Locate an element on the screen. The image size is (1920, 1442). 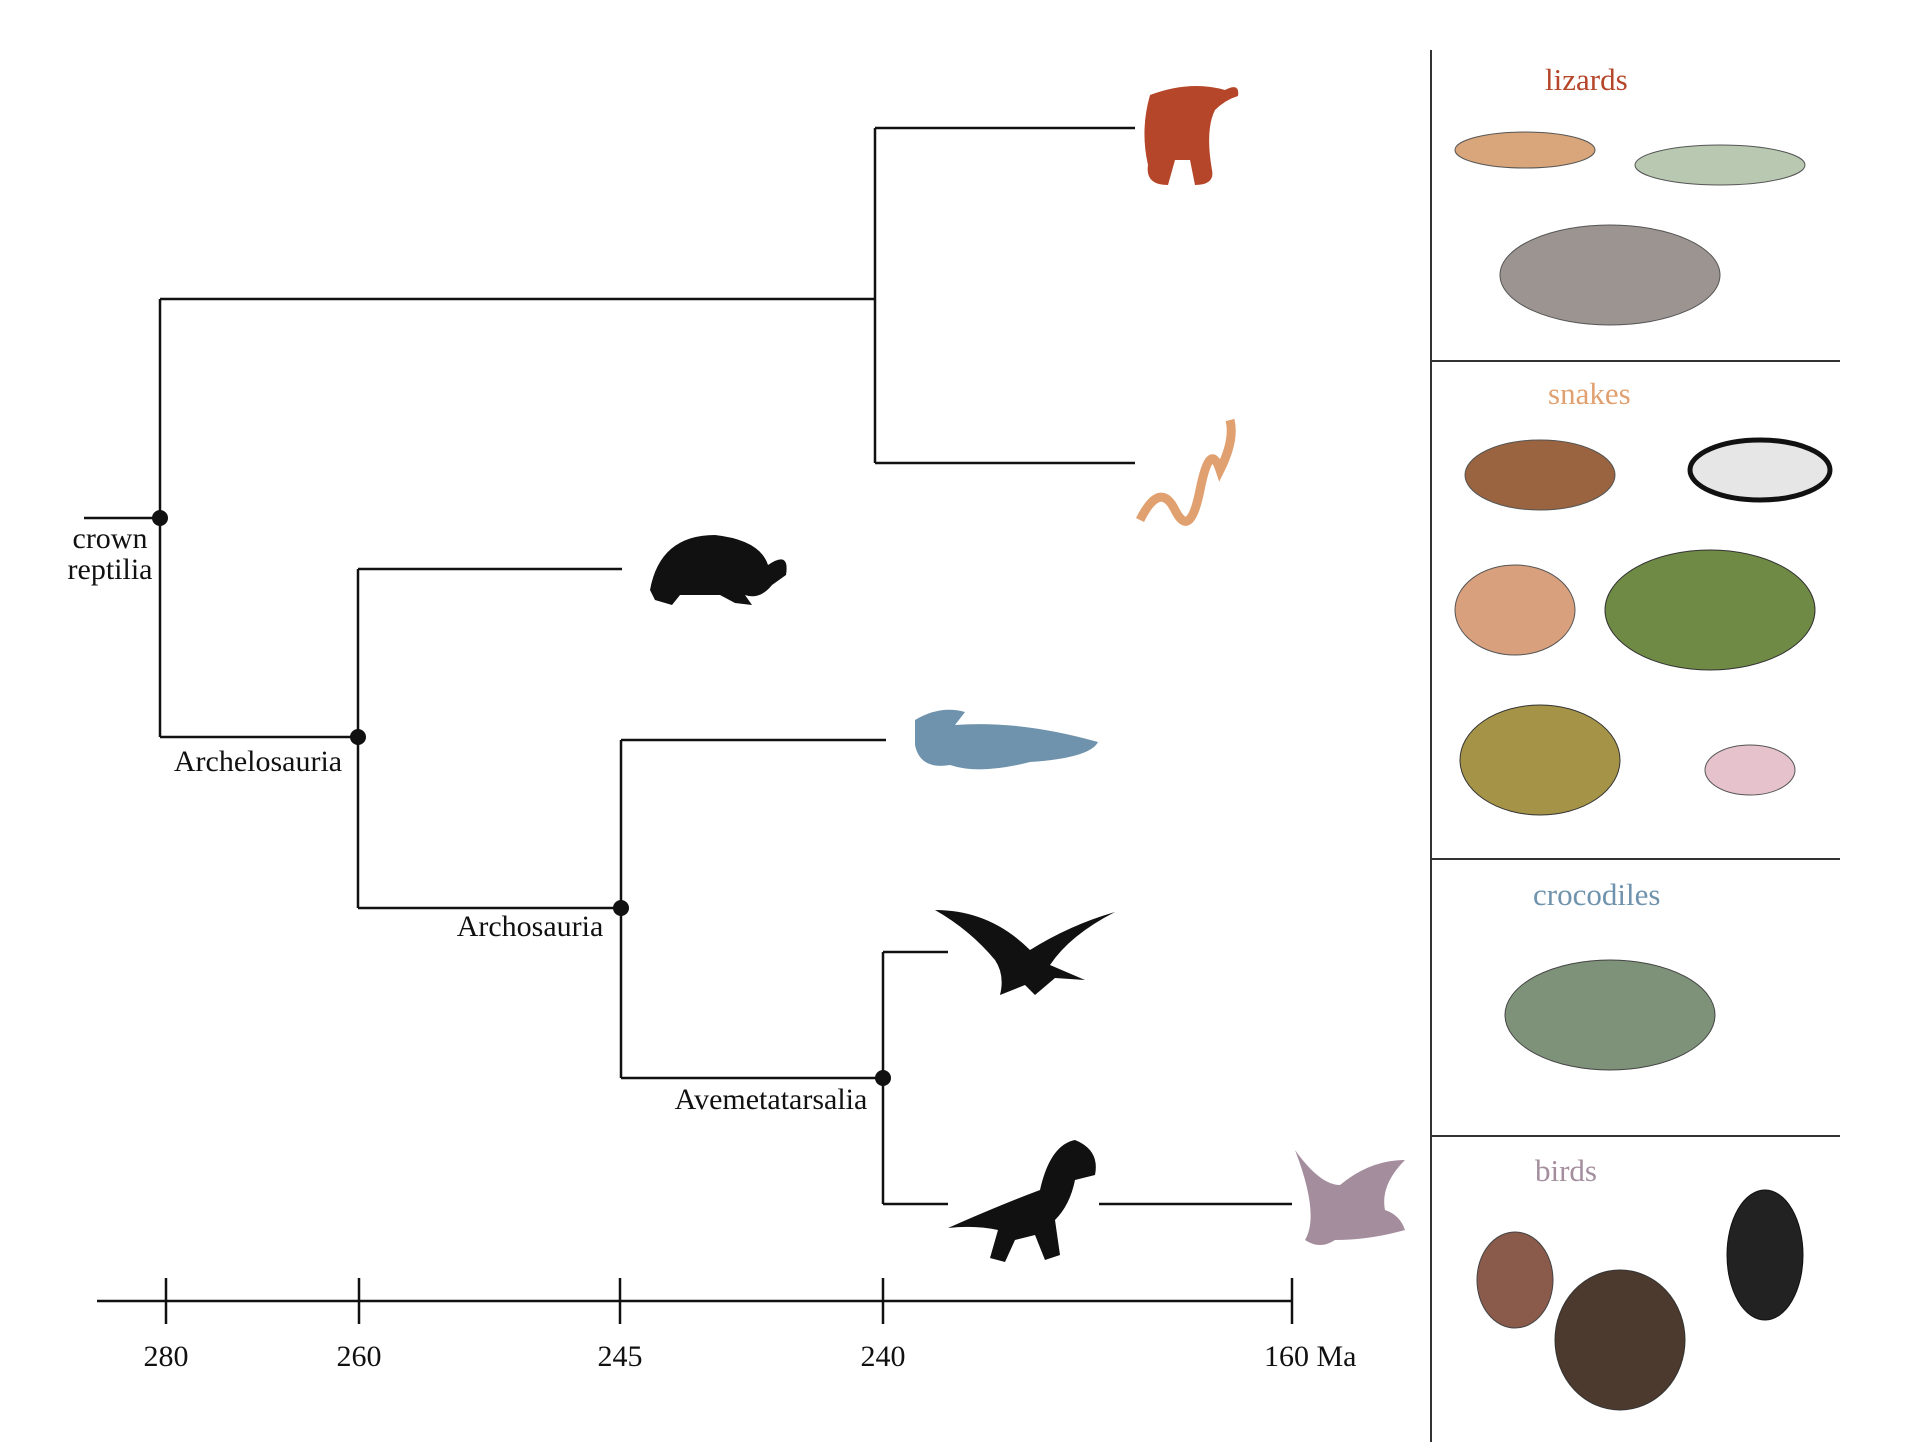
axis-tick-label: 245 is located at coordinates (620, 1356).